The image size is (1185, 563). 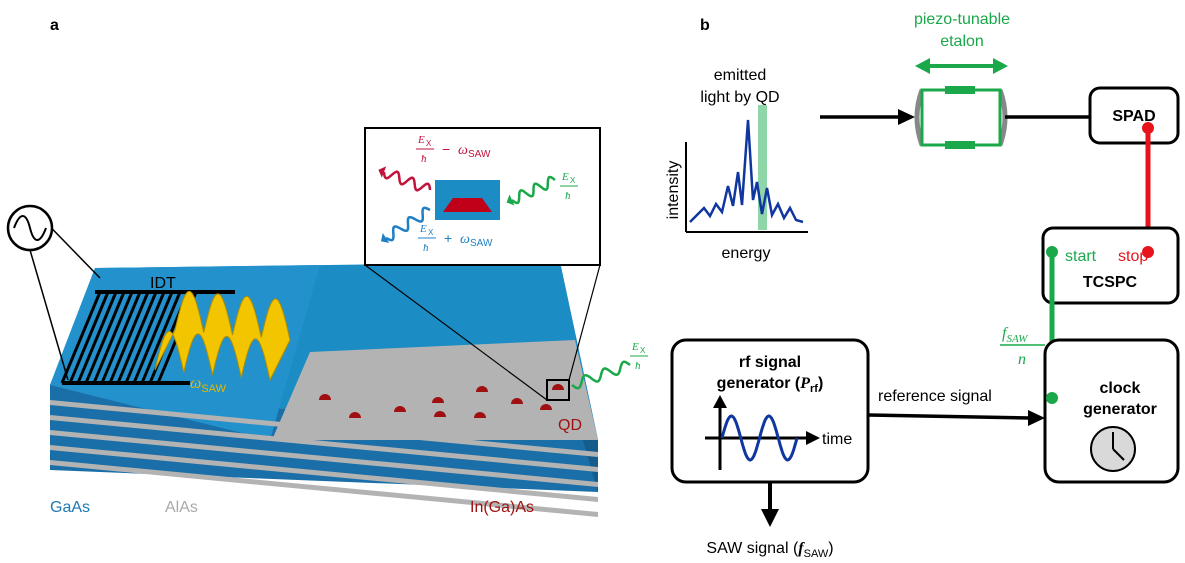 What do you see at coordinates (746, 253) in the screenshot?
I see `x-axis-label: energy` at bounding box center [746, 253].